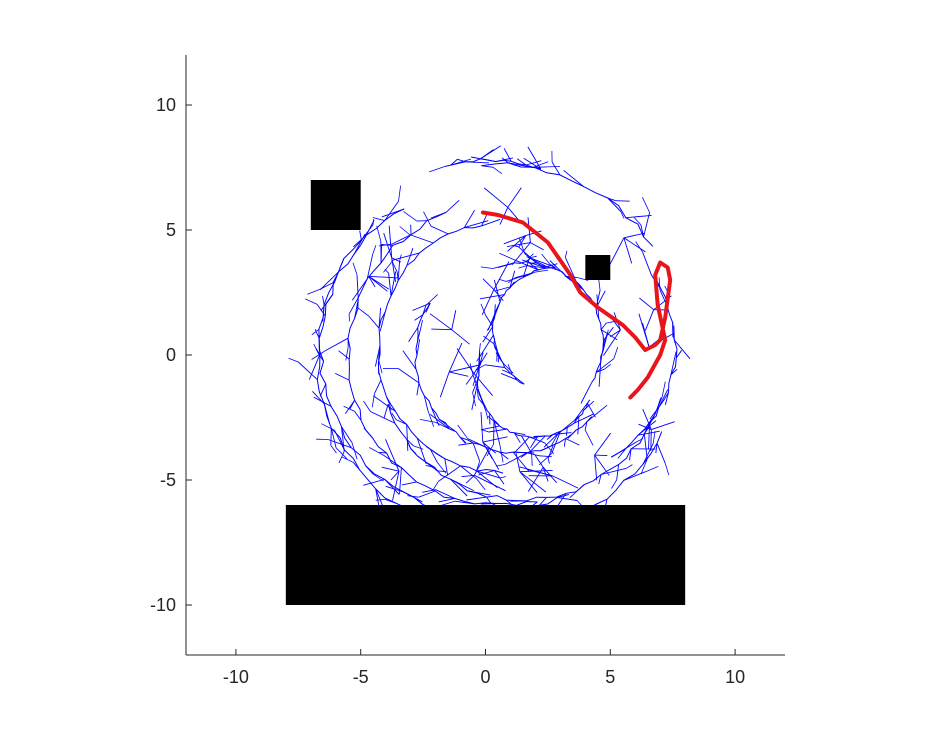 The height and width of the screenshot is (735, 938). I want to click on tree-branch, so click(442, 358).